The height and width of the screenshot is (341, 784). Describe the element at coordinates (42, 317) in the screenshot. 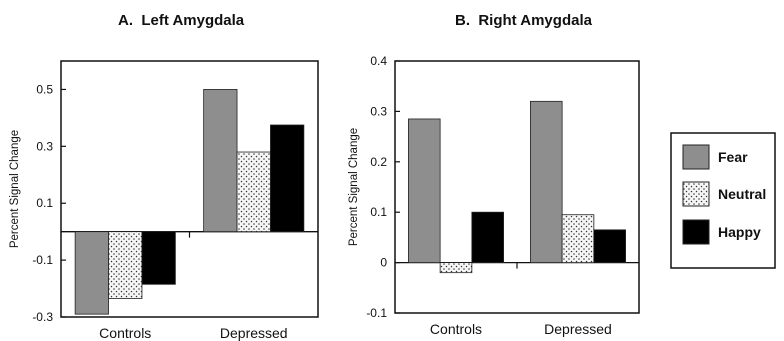

I see `y-tick-label: -0.3` at that location.